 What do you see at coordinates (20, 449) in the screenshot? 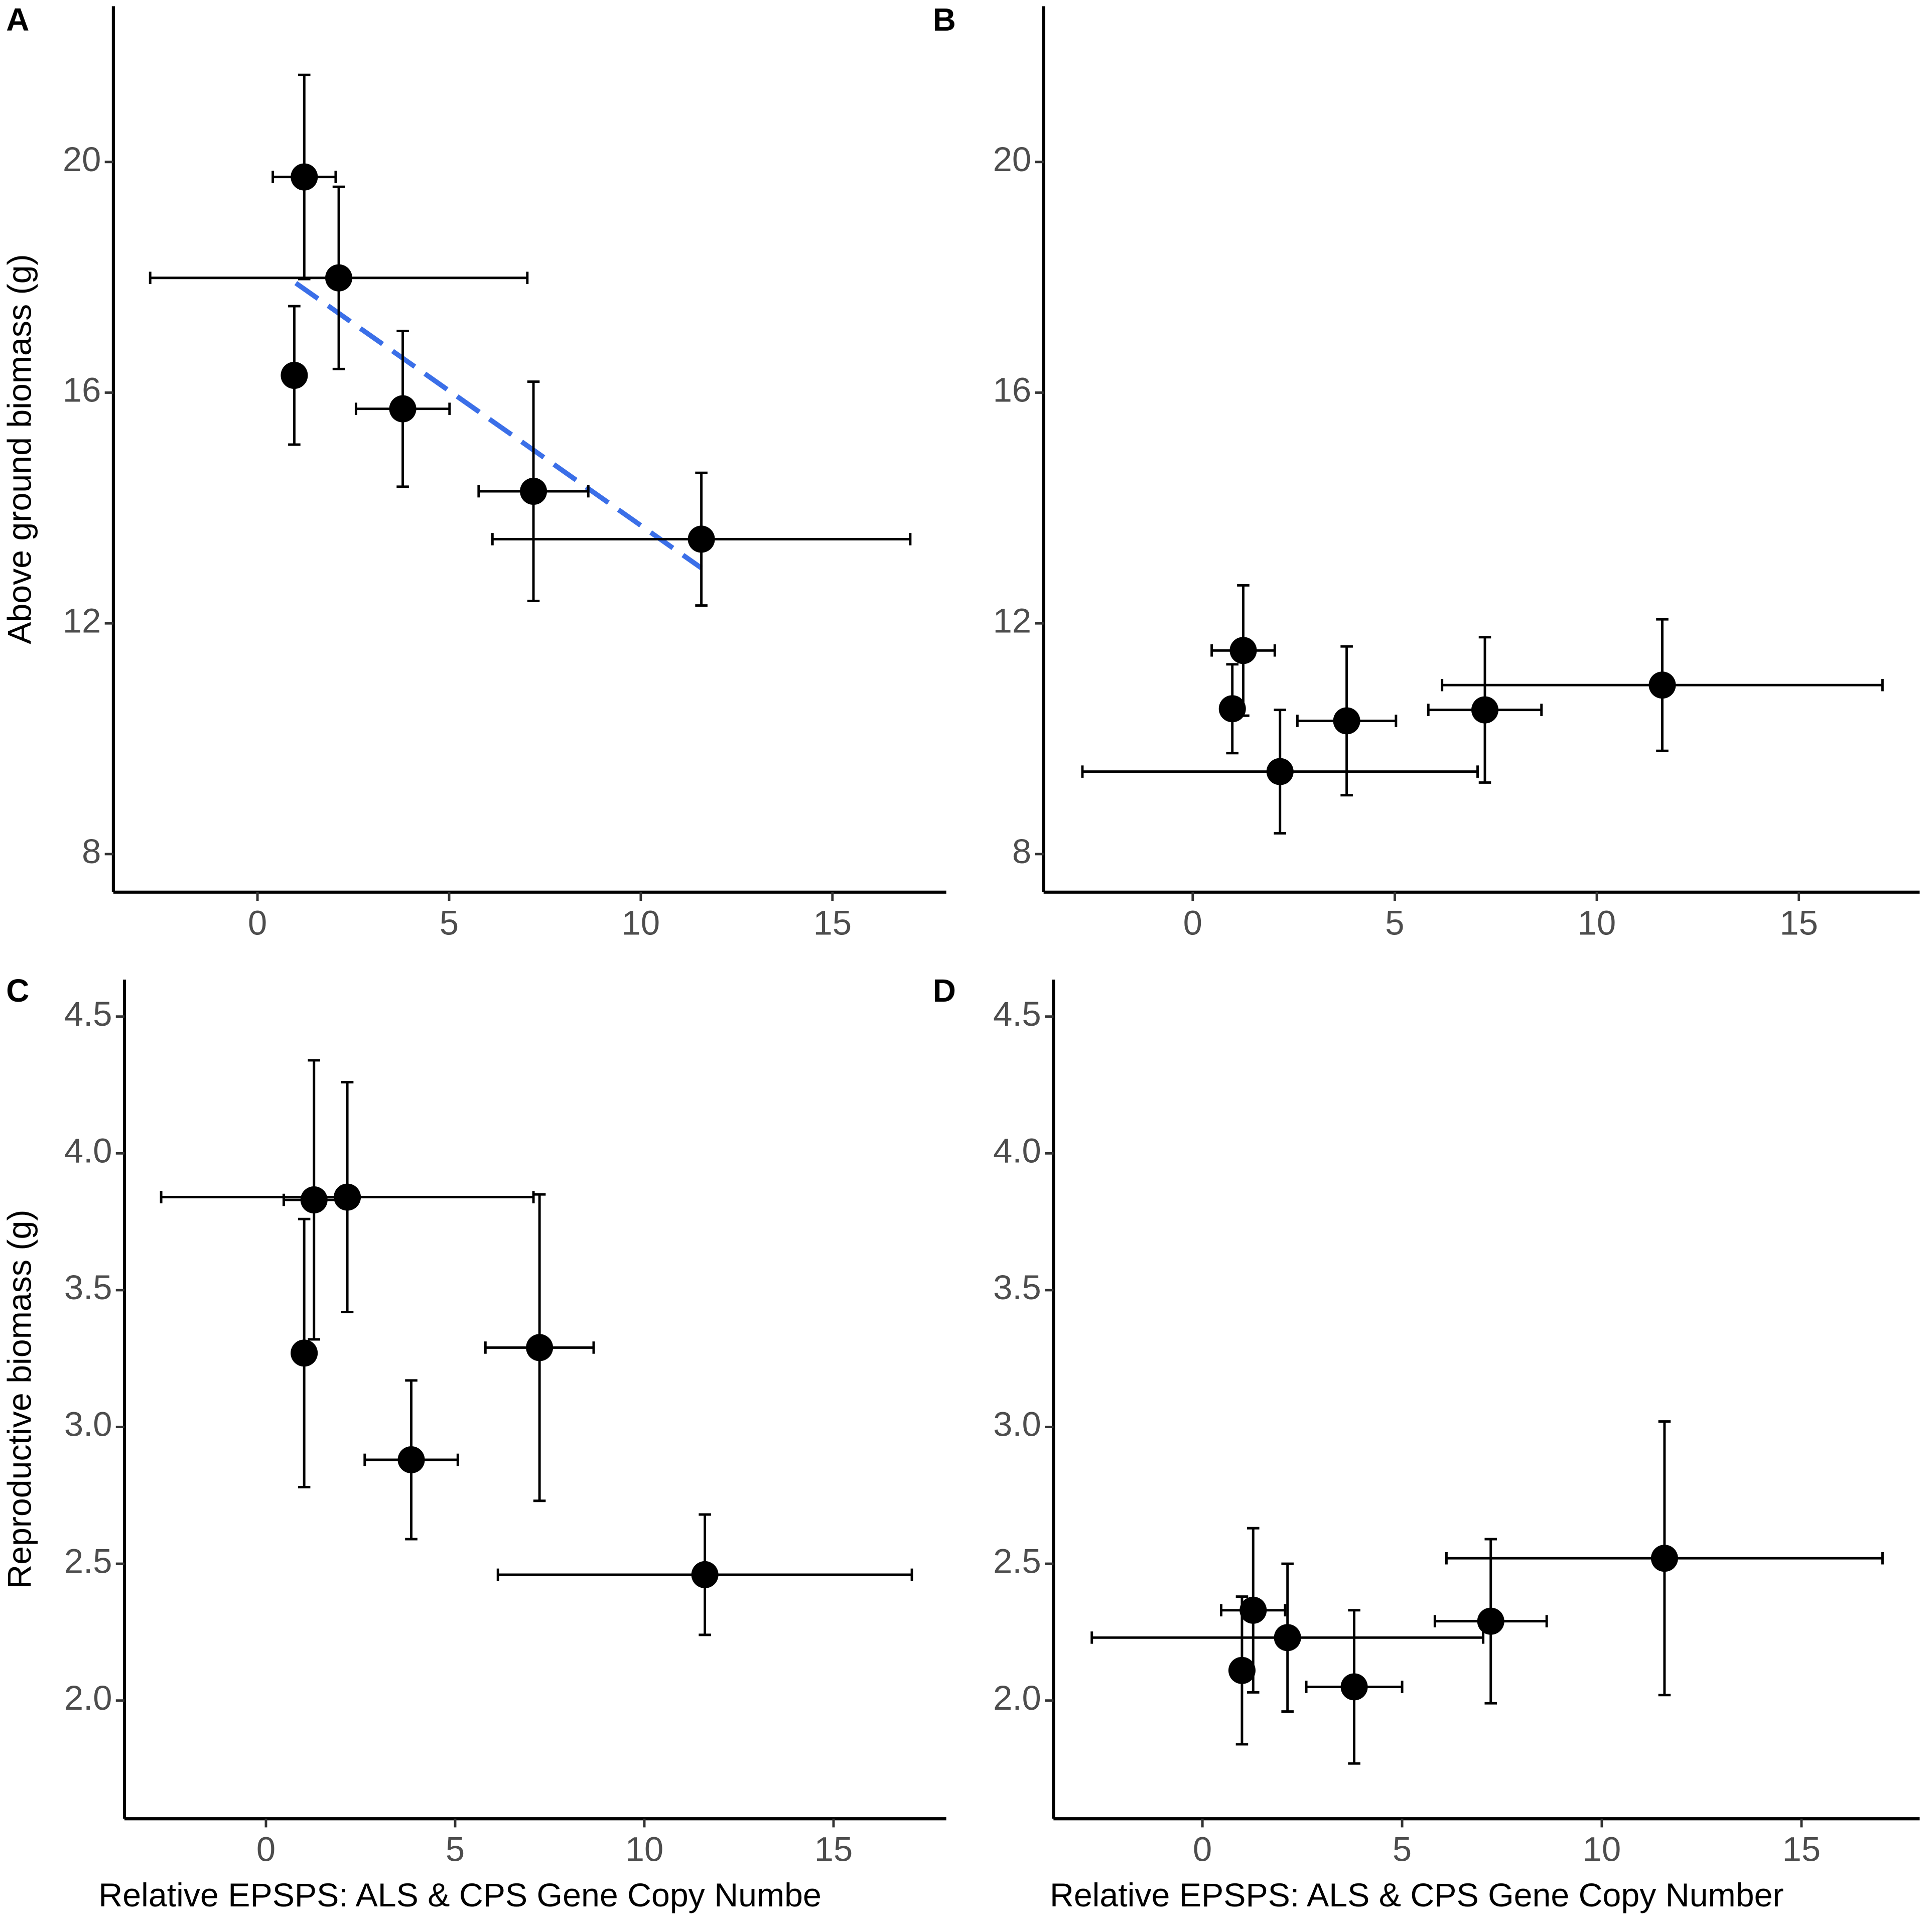
I see `y-axis-label: Above ground biomass (g)` at bounding box center [20, 449].